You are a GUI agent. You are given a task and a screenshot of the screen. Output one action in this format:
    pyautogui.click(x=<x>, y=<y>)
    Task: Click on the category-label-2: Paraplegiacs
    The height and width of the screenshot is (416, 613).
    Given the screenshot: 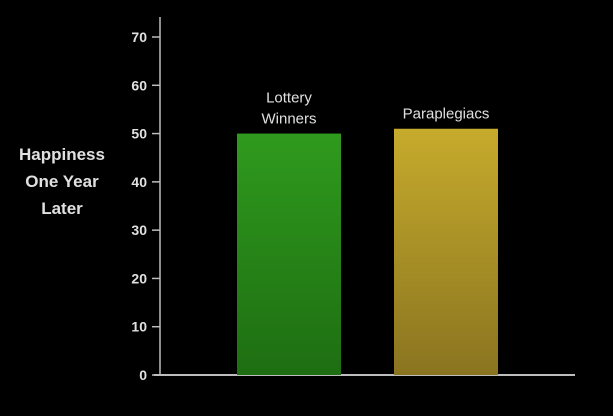 What is the action you would take?
    pyautogui.click(x=446, y=114)
    